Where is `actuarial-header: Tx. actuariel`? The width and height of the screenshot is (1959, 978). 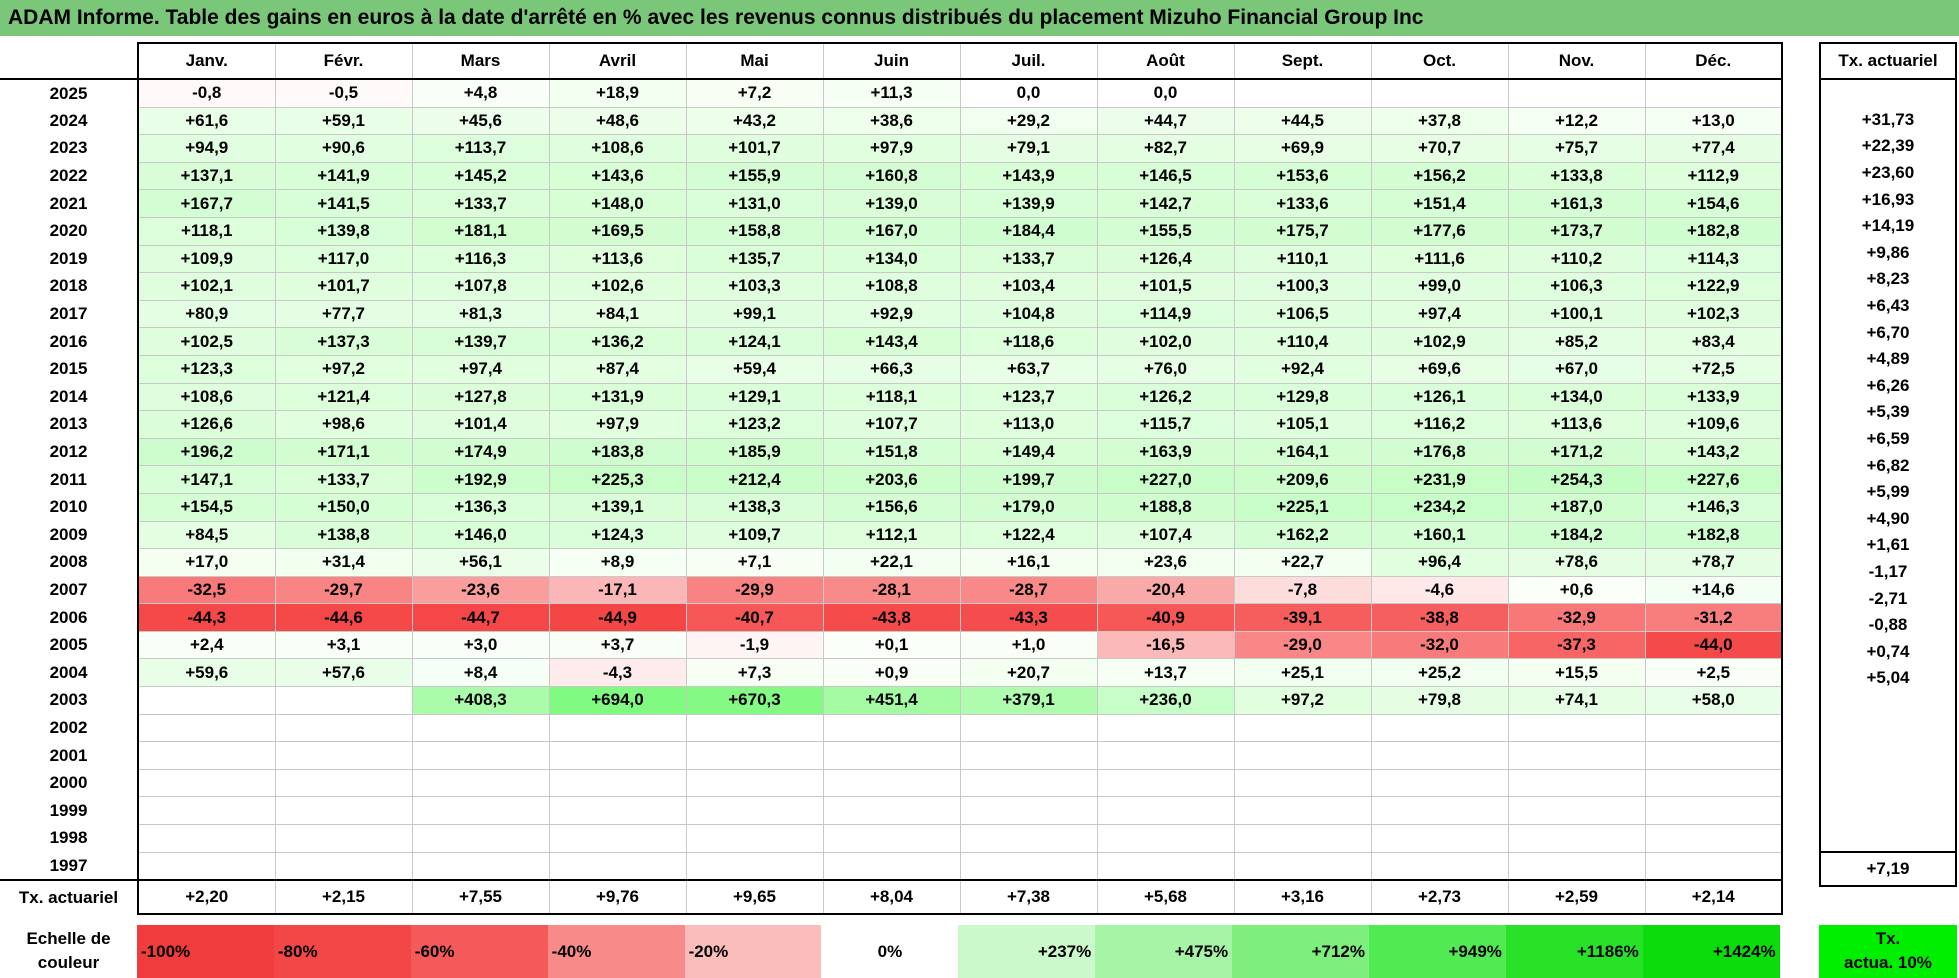 actuarial-header: Tx. actuariel is located at coordinates (1888, 61).